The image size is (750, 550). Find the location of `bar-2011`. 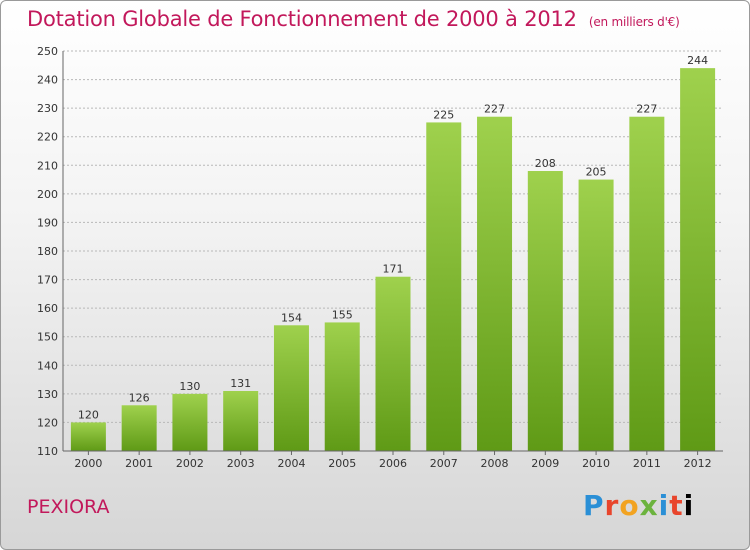

bar-2011 is located at coordinates (647, 283).